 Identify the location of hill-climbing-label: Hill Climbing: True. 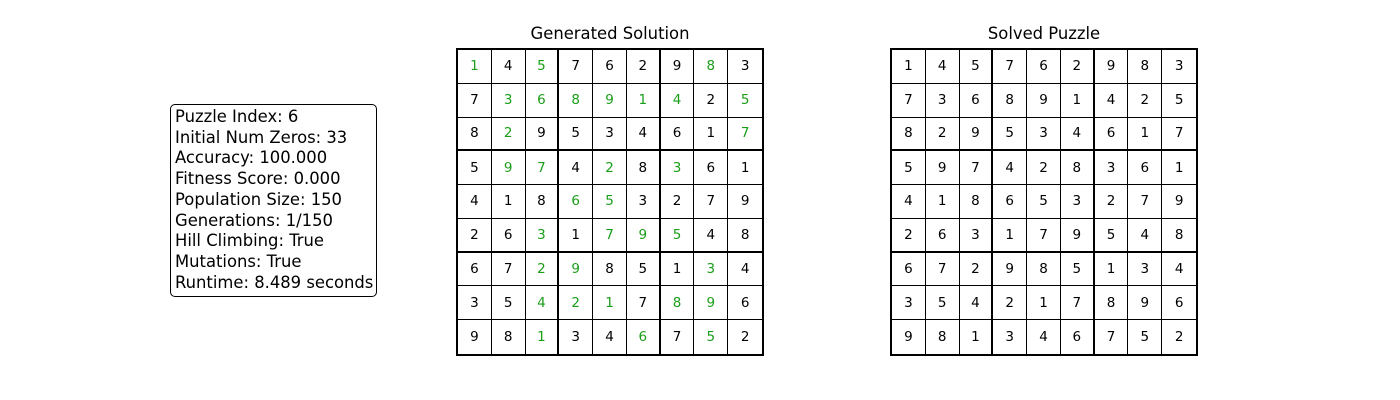
(250, 241).